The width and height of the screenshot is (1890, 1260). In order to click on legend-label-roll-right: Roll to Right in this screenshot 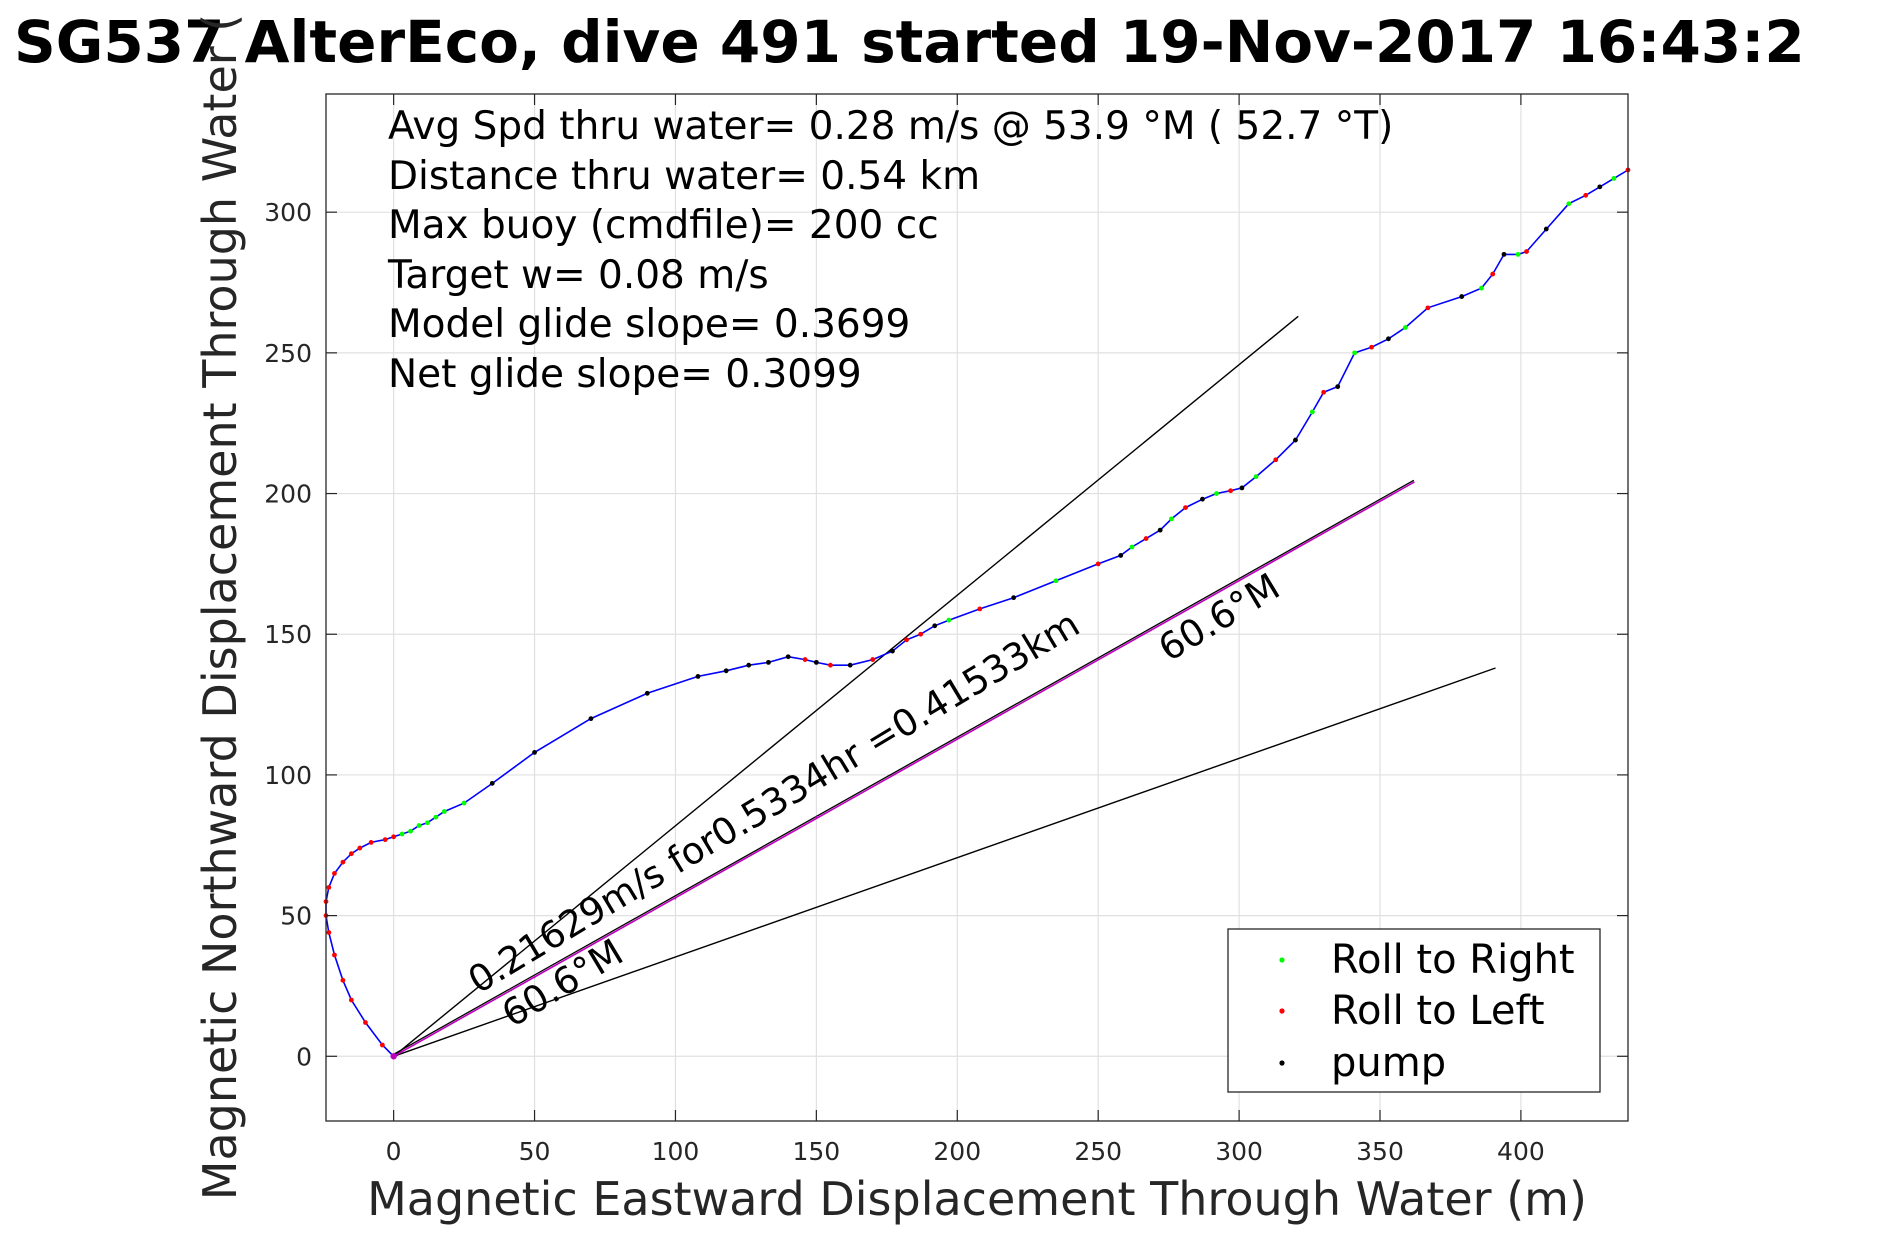, I will do `click(1453, 960)`.